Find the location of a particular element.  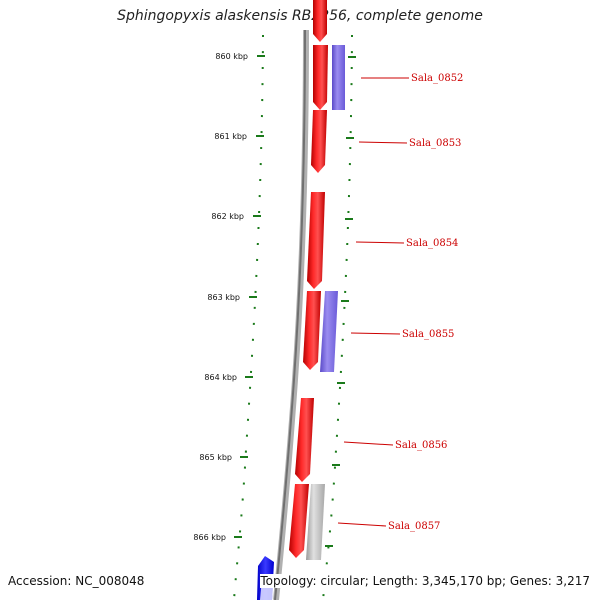

label-leaders is located at coordinates (373, 302).